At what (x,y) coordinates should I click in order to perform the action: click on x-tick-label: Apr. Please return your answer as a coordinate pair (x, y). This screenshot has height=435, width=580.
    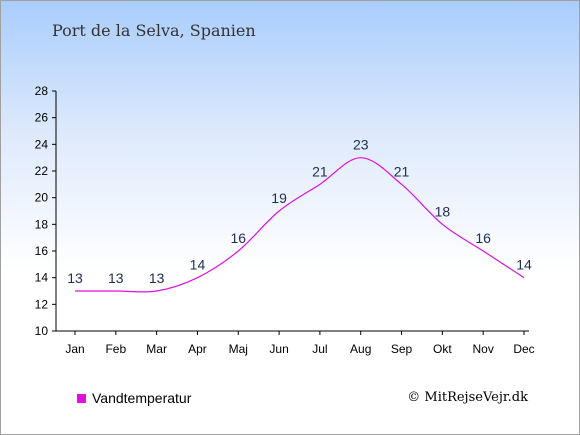
    Looking at the image, I should click on (197, 349).